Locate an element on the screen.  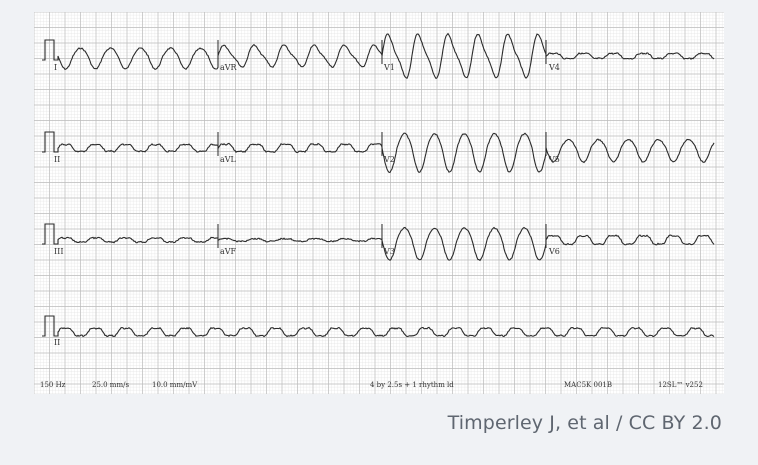
footer-speed: 25.0 mm/s is located at coordinates (110, 385).